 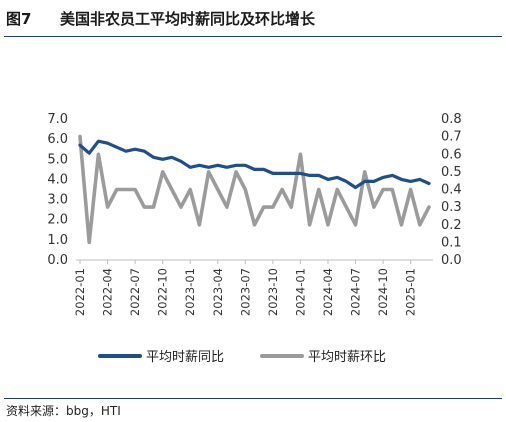 What do you see at coordinates (93, 411) in the screenshot?
I see `source-value: bbg，HTI` at bounding box center [93, 411].